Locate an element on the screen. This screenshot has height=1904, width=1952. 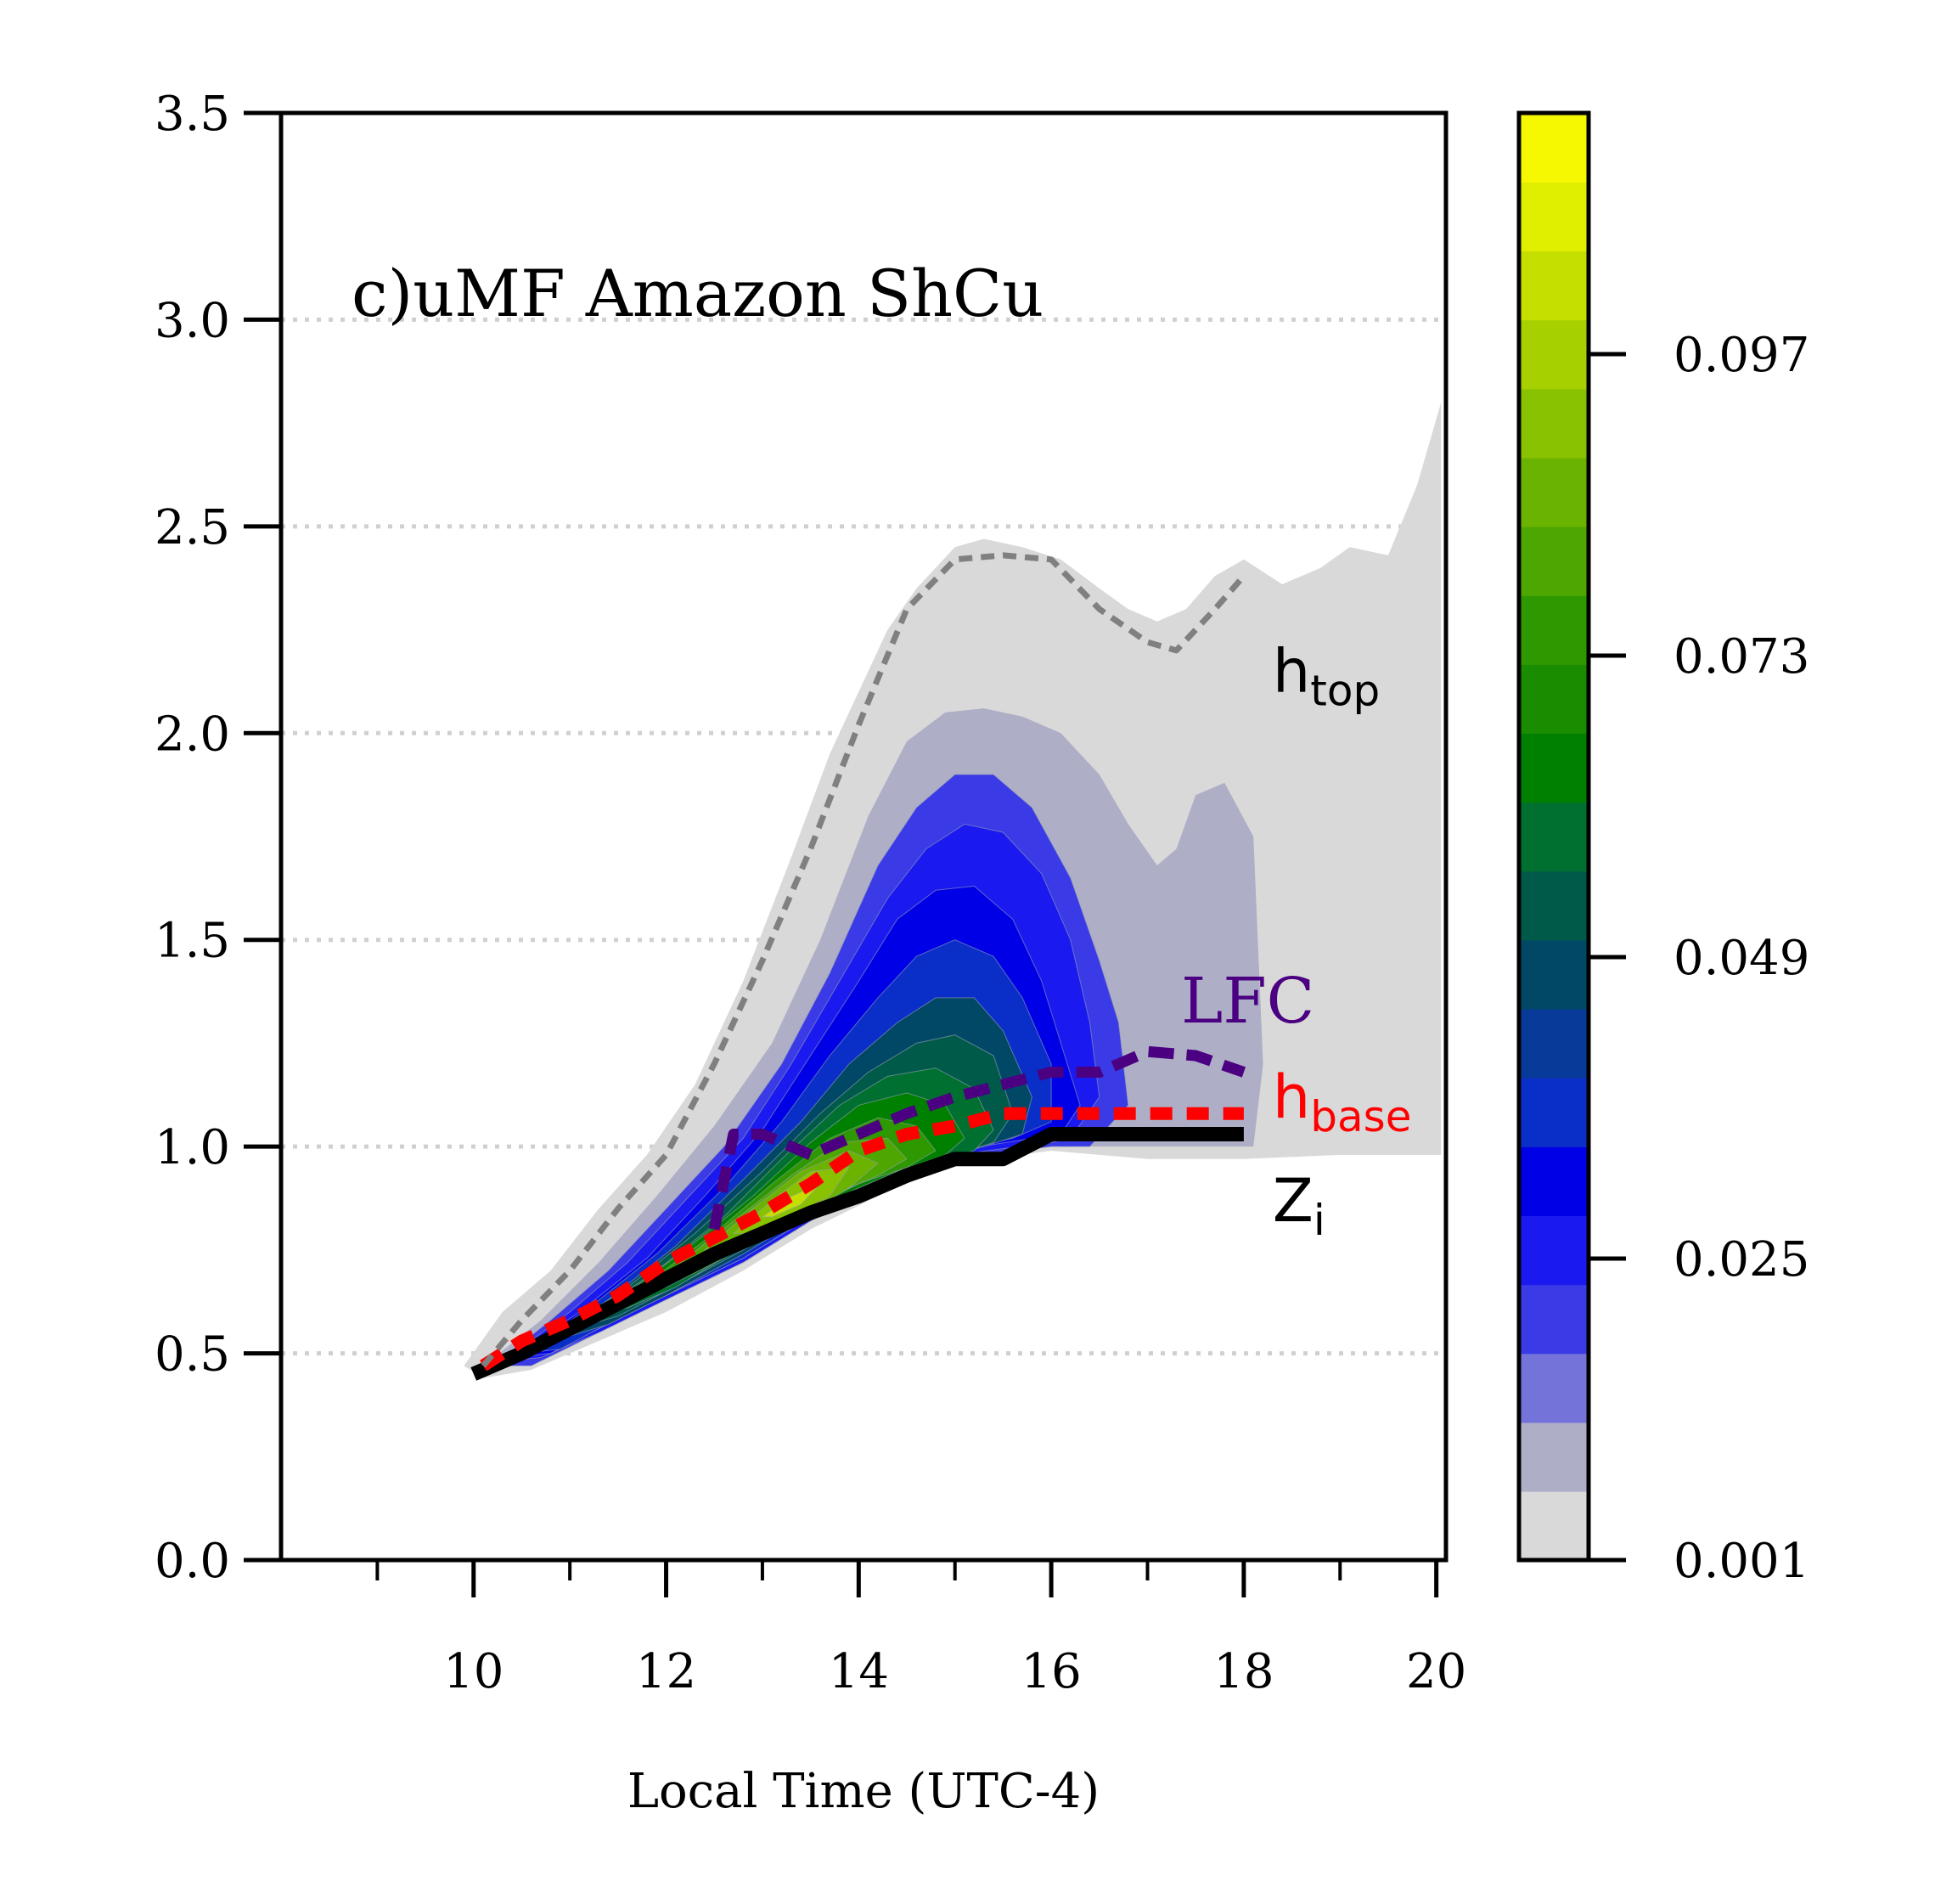
x-tick-label-16: 16 is located at coordinates (1051, 1672).